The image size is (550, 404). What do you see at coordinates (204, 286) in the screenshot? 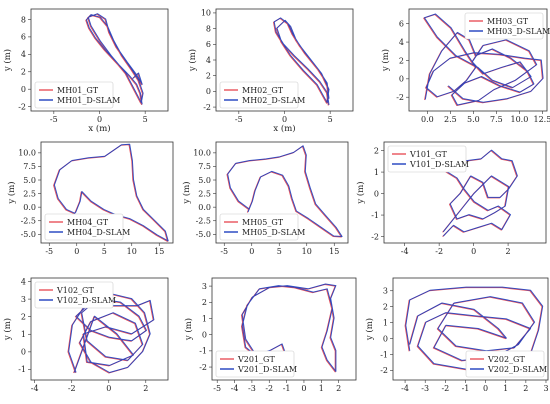
I see `y-tick-label: 3` at bounding box center [204, 286].